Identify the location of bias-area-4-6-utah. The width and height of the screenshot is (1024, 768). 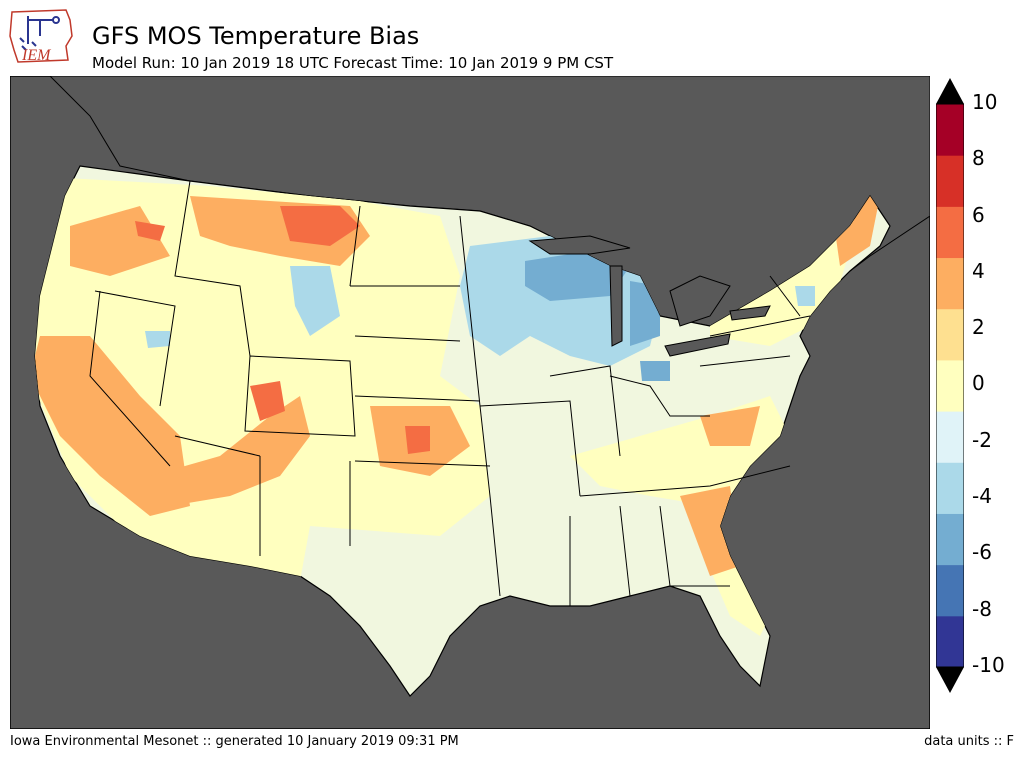
(267, 401).